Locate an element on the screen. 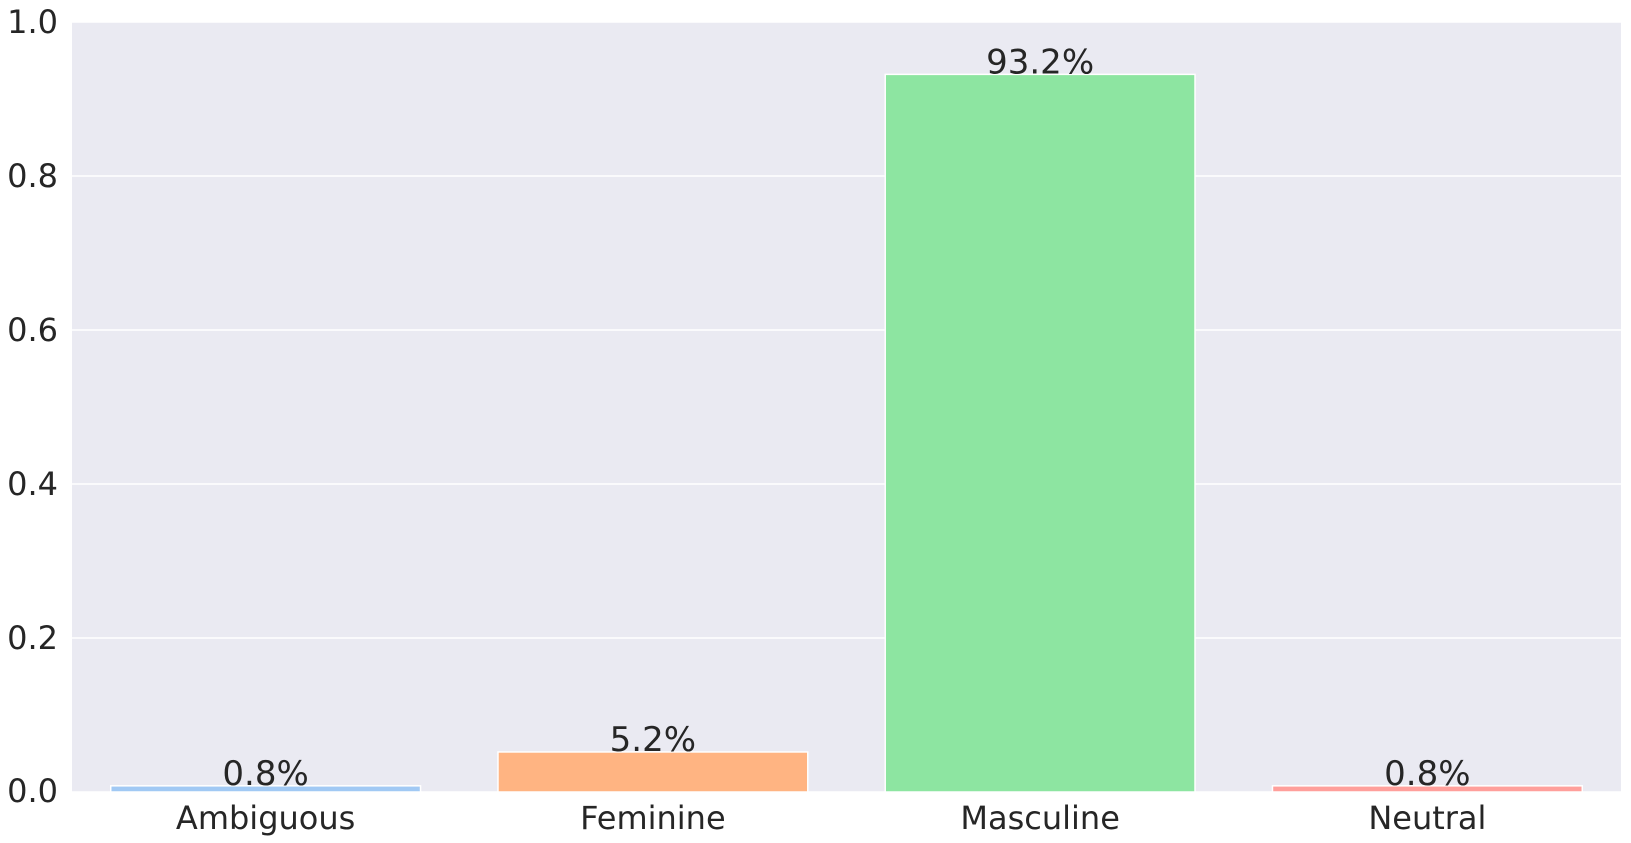 The height and width of the screenshot is (843, 1631). y-tick-label: 0.6 is located at coordinates (32, 330).